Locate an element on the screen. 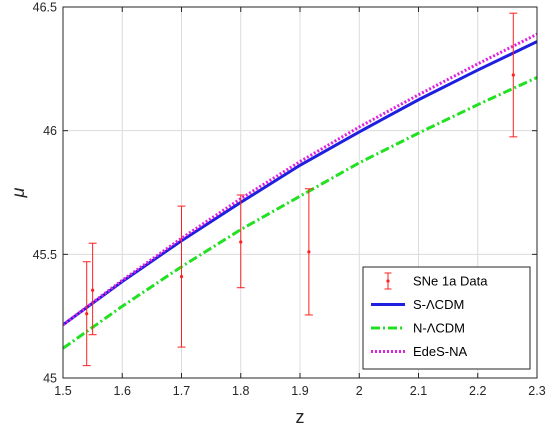  x-tick-label: 2.1 is located at coordinates (418, 391).